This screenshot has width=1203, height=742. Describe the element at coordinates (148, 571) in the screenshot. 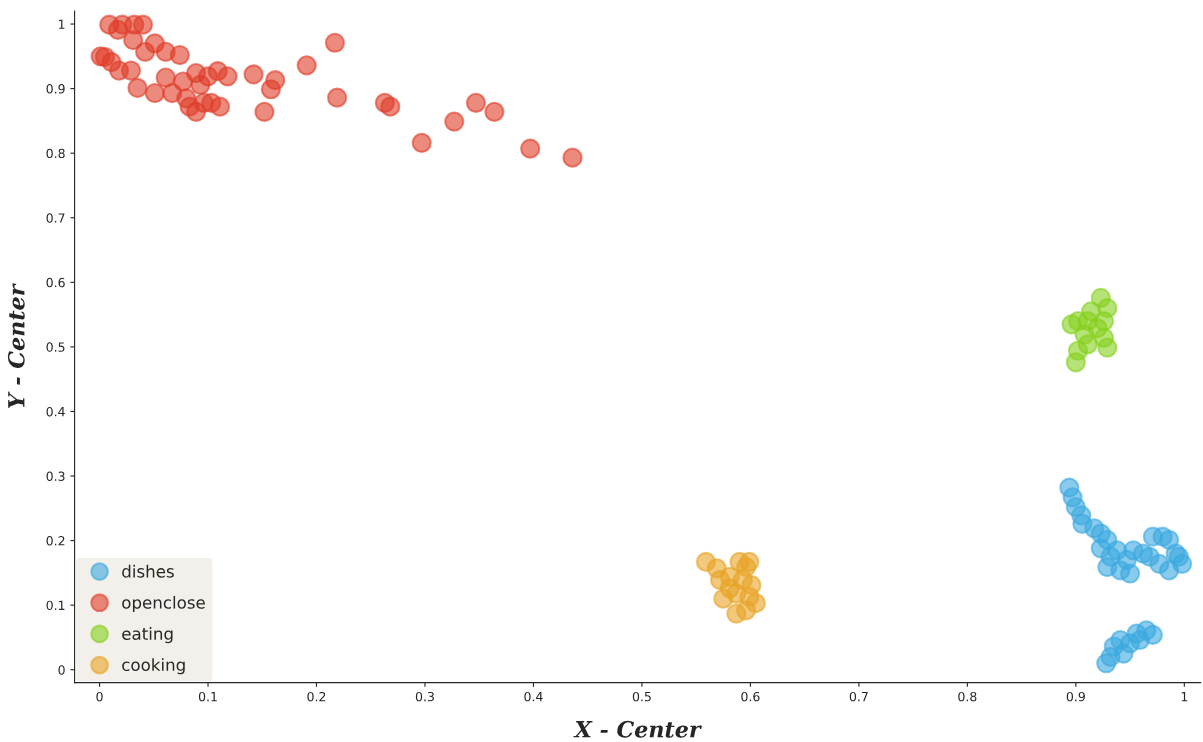

I see `legend-label: dishes` at that location.